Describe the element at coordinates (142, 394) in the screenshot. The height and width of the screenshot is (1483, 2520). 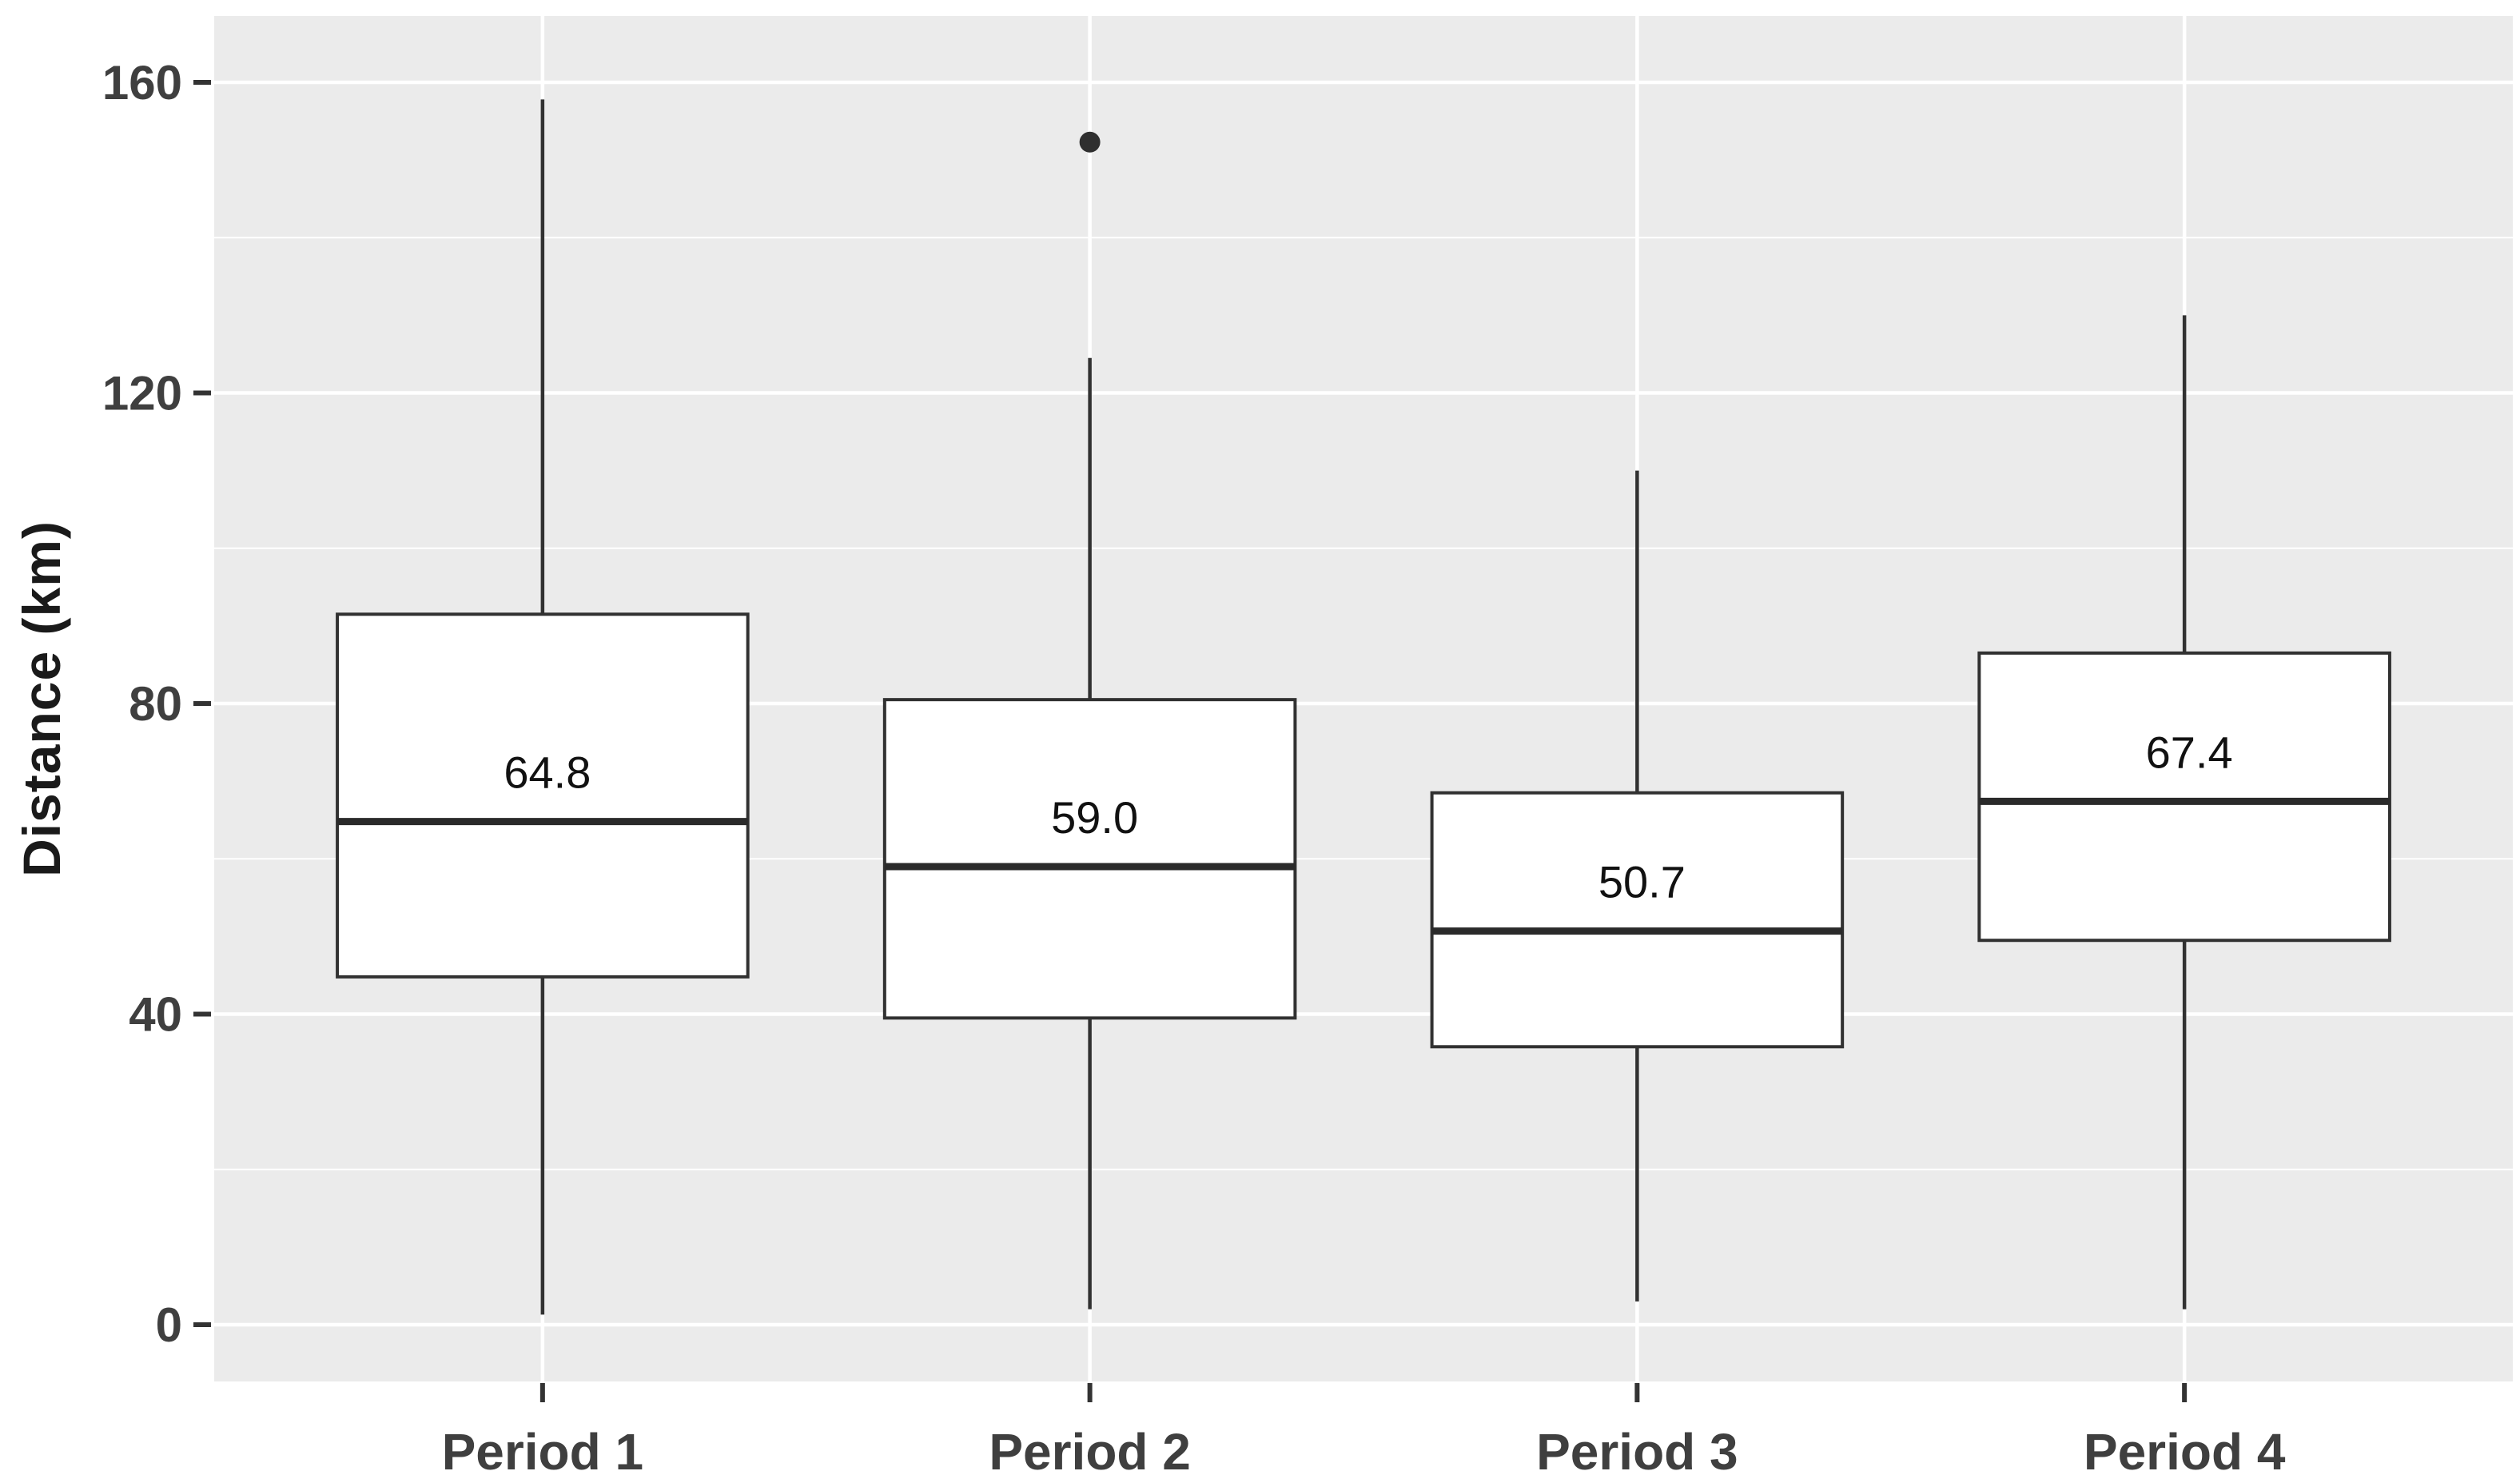
I see `y-tick-label: 120` at that location.